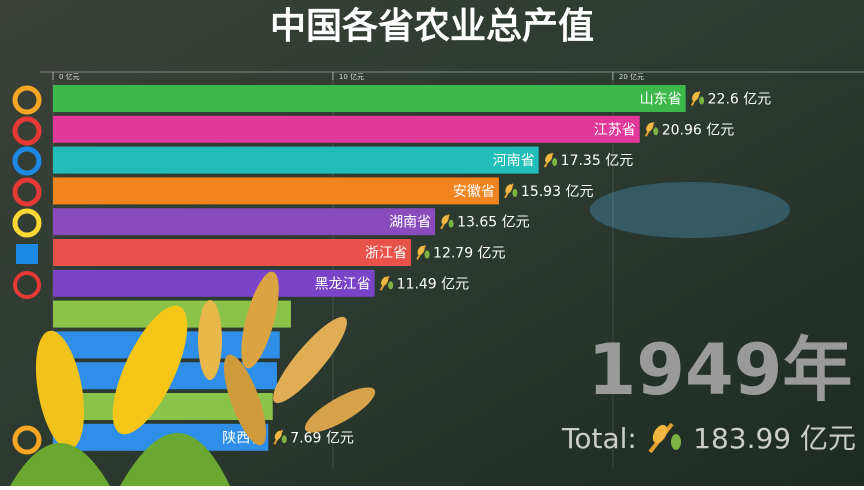 The image size is (864, 490). I want to click on year-label: 1949年, so click(720, 370).